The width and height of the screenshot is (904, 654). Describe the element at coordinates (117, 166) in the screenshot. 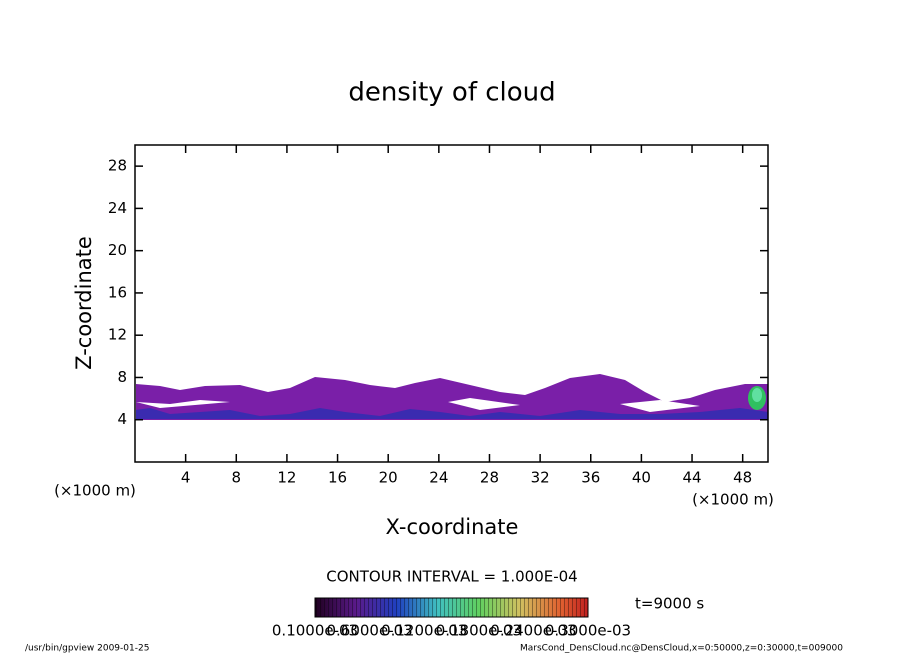

I see `y-tick-label: 28` at that location.